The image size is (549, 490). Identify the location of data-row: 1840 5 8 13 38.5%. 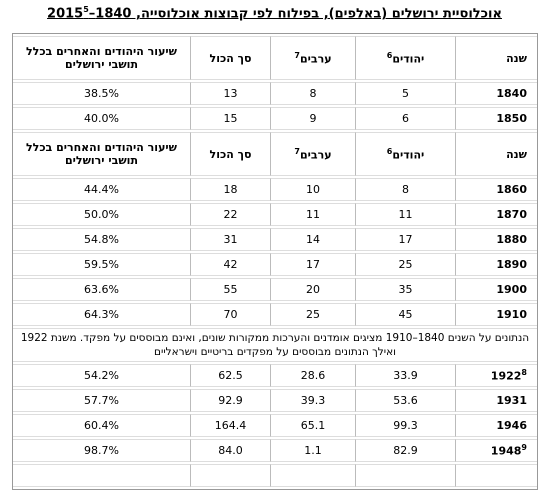
(275, 93).